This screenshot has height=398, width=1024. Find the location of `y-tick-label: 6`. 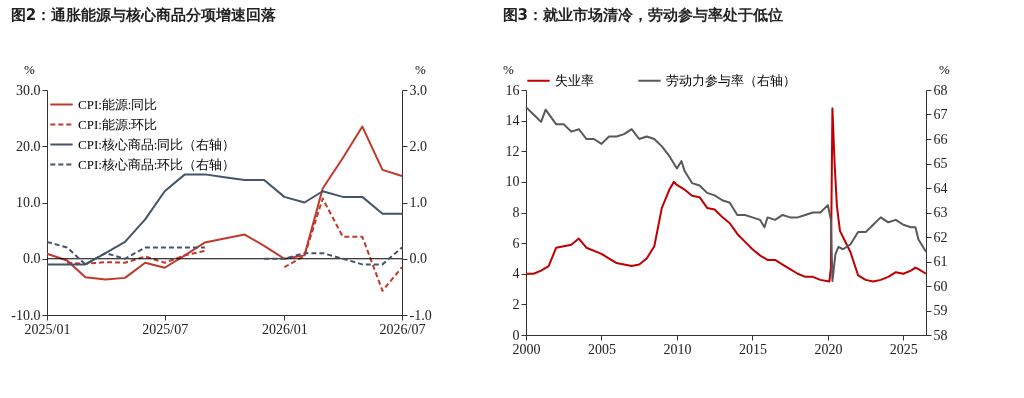

y-tick-label: 6 is located at coordinates (516, 243).